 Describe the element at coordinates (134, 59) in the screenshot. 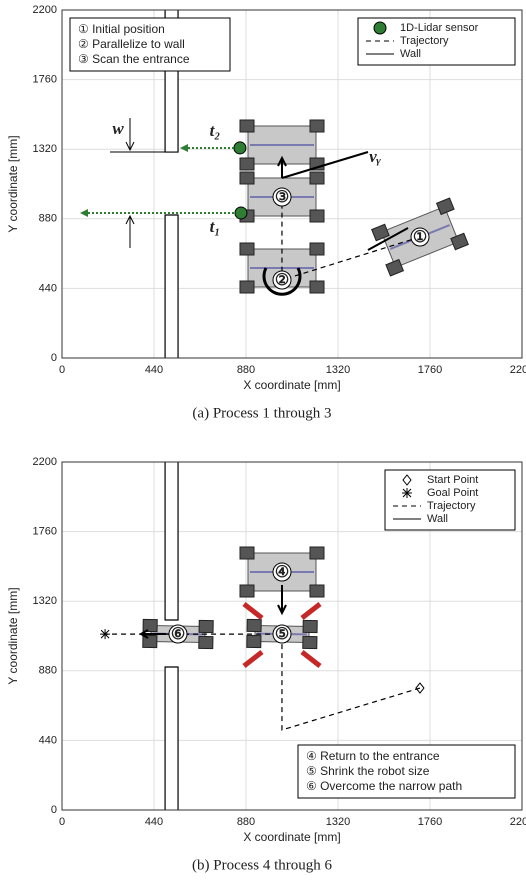

I see `step-label: ③ Scan the entrance` at that location.